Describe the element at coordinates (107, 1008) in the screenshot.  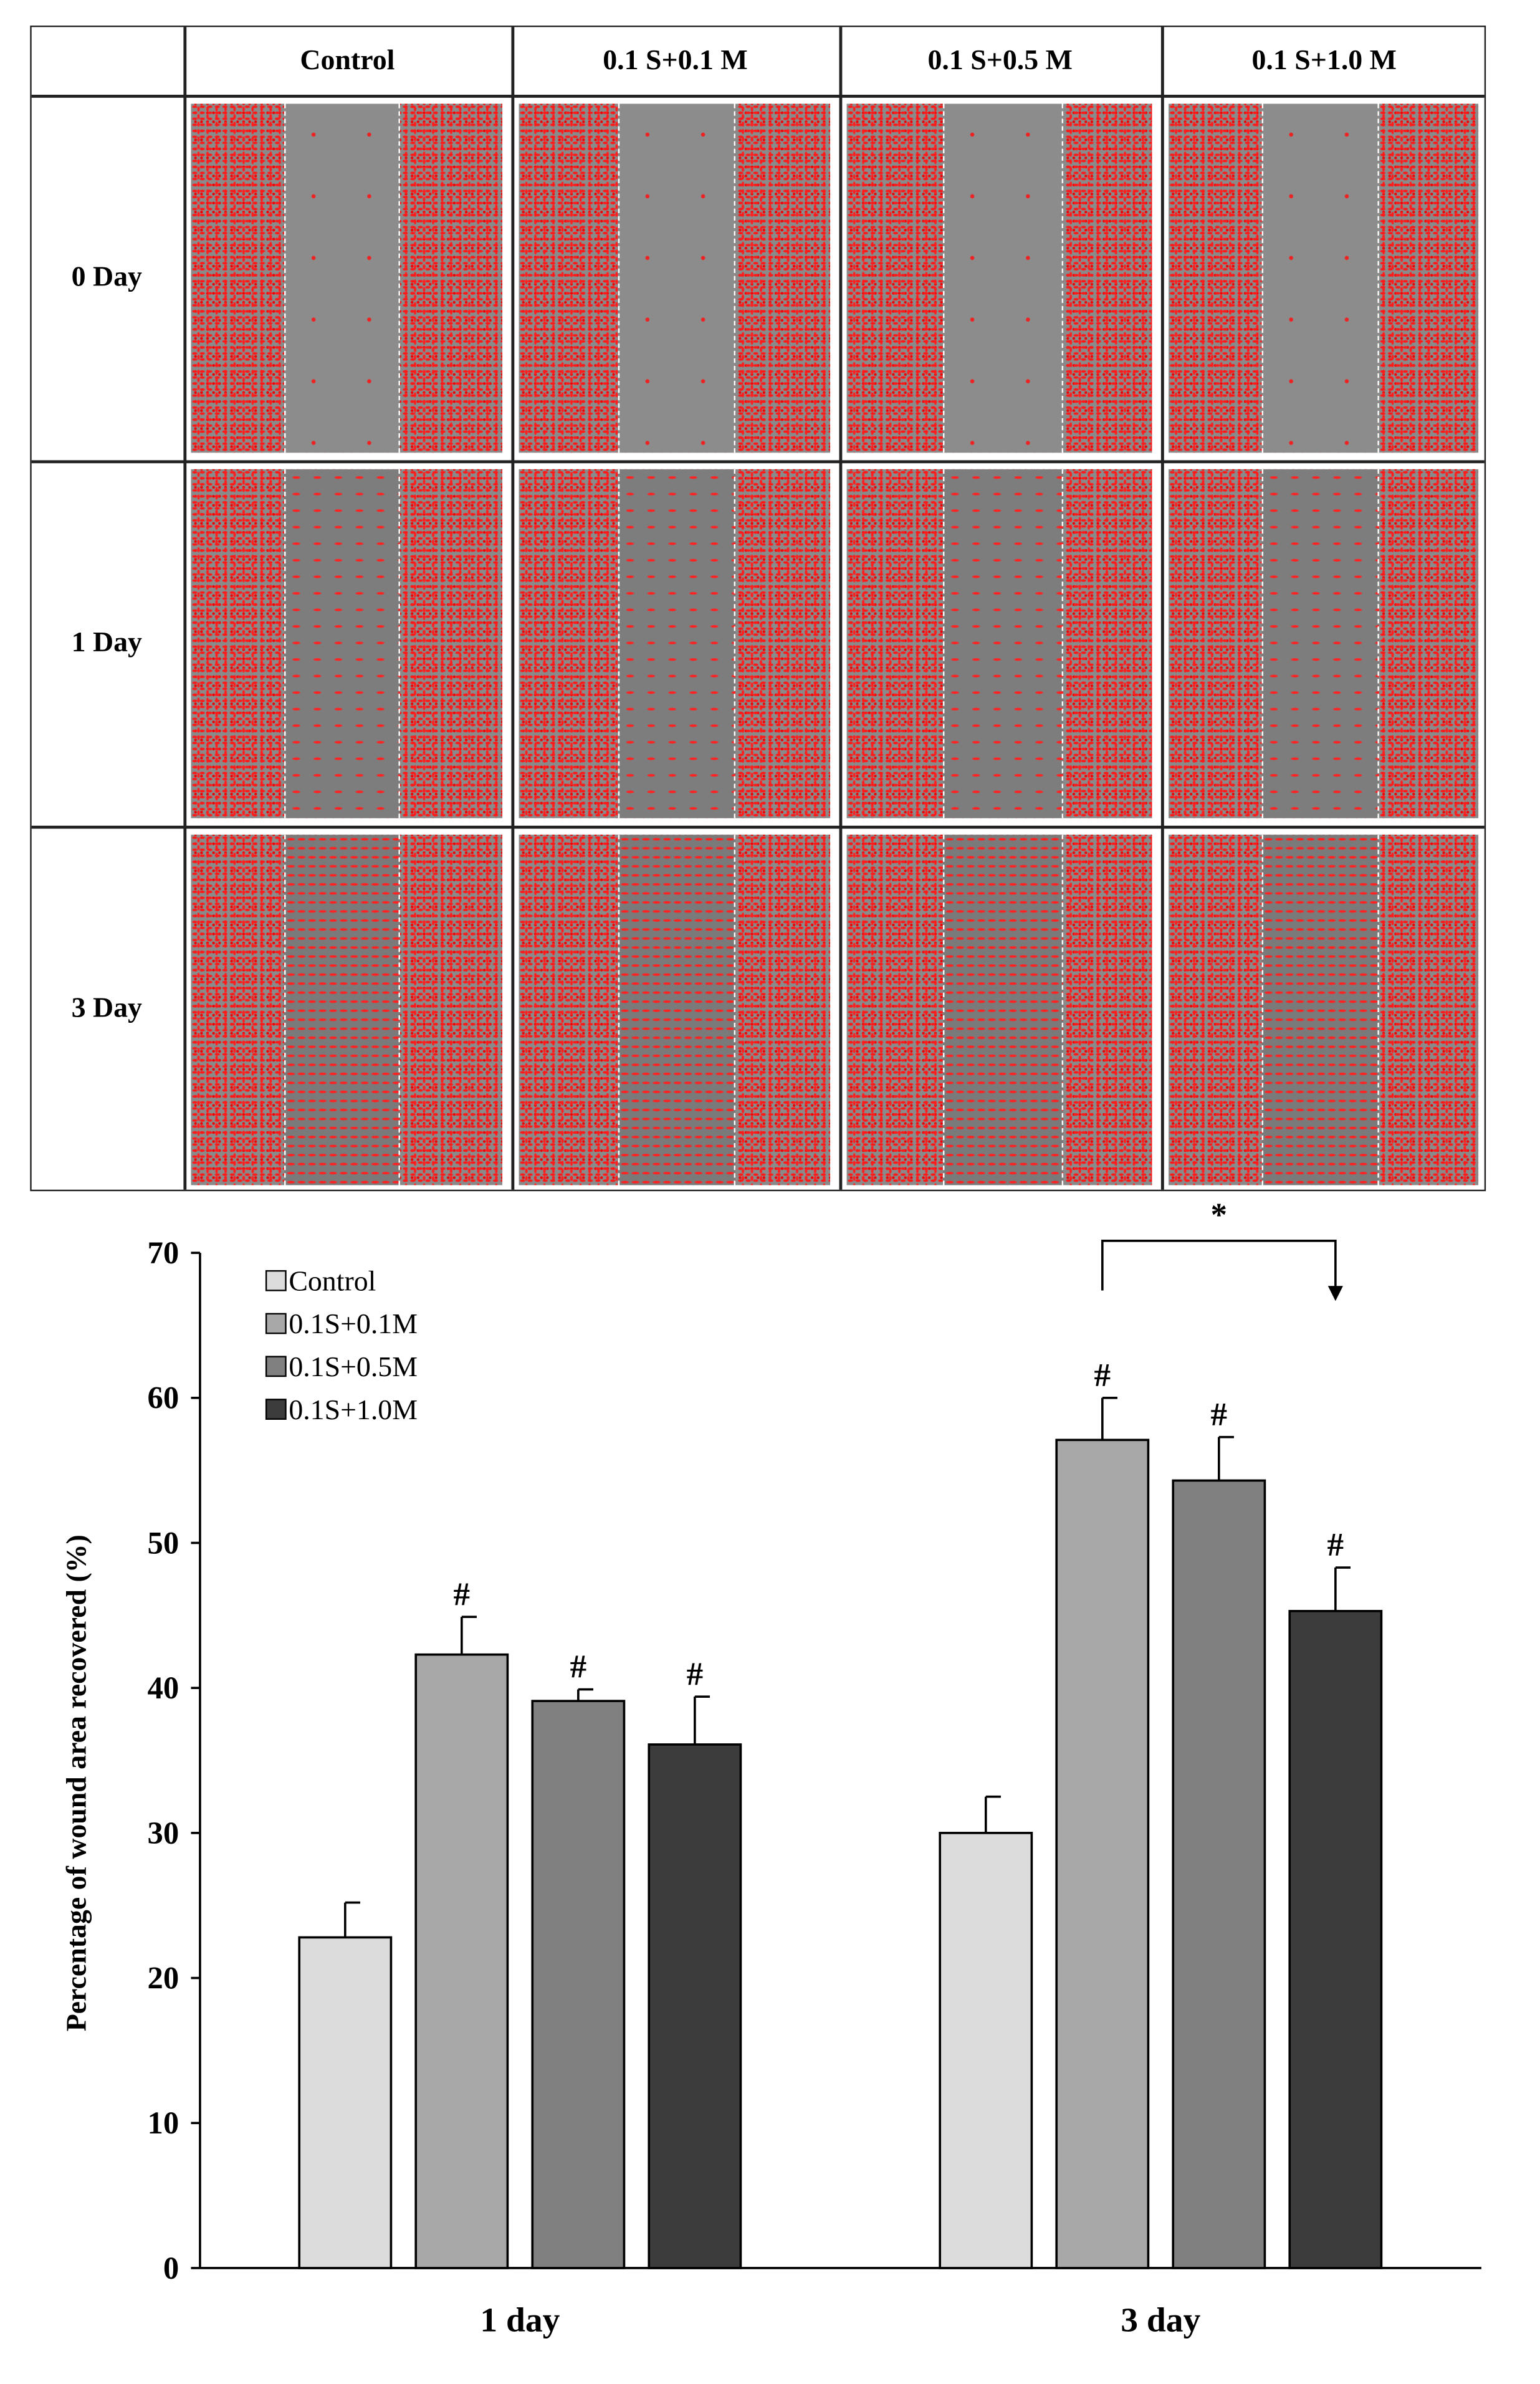
I see `row-header: 3 Day` at that location.